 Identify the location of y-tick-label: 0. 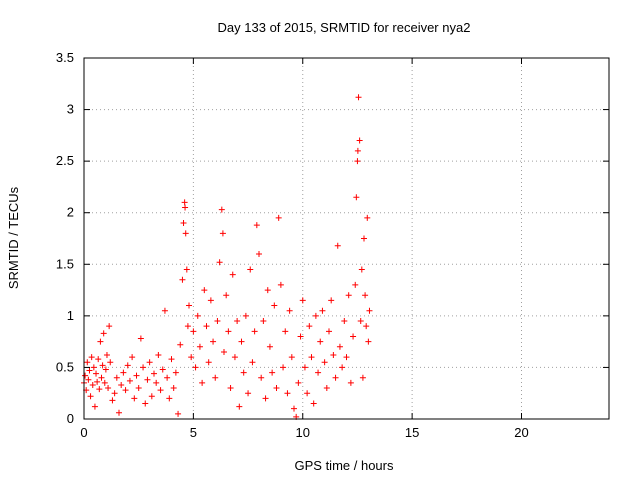
(70, 418).